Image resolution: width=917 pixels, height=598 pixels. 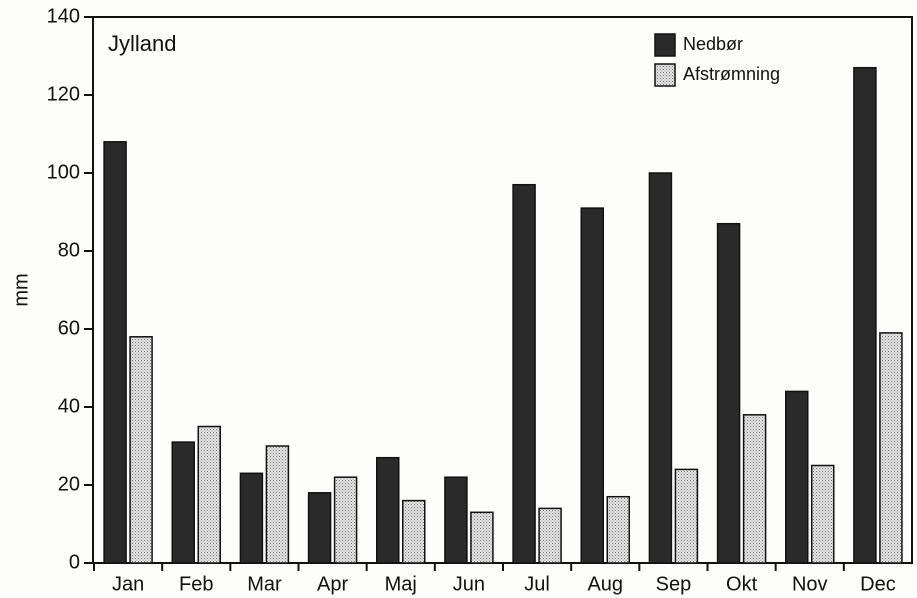 What do you see at coordinates (537, 584) in the screenshot?
I see `x-tick-label: Jul` at bounding box center [537, 584].